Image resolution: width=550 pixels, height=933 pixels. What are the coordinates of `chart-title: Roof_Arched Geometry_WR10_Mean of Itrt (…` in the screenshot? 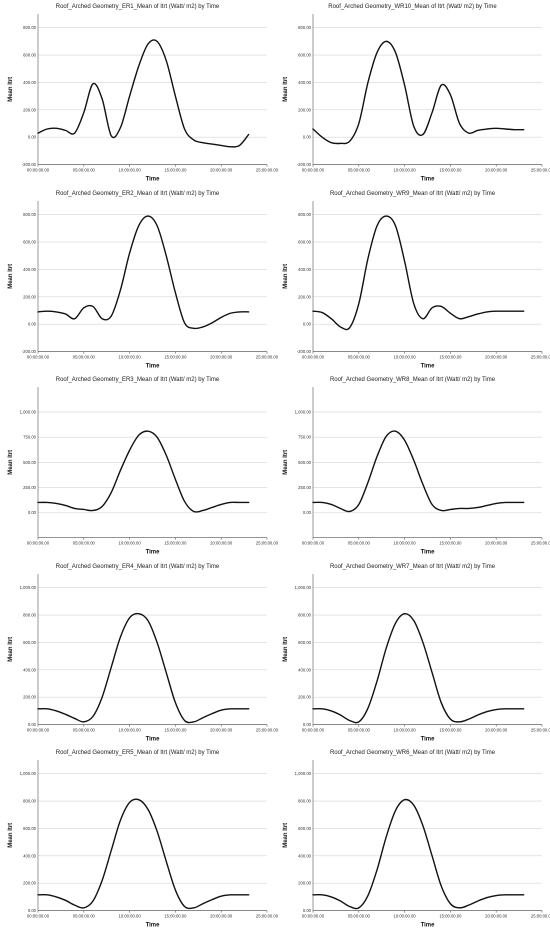 It's located at (412, 7).